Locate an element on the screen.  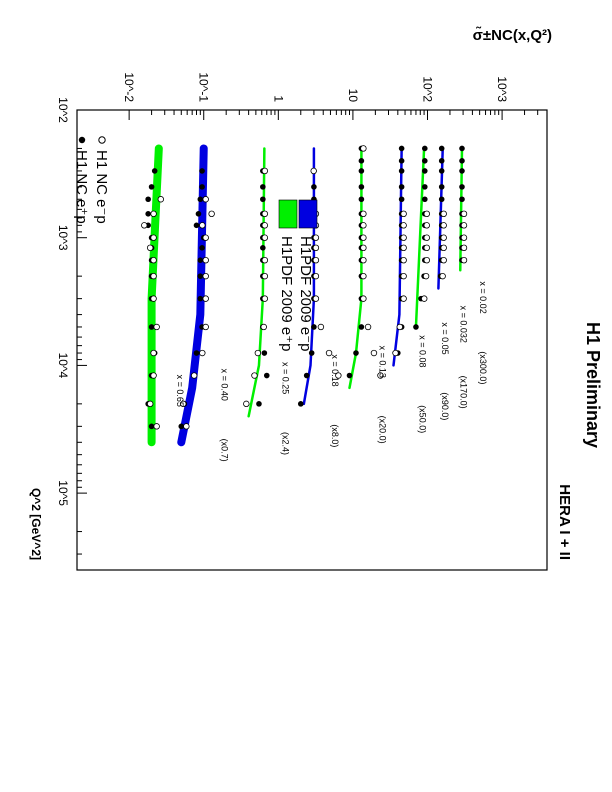
bin-2: x = 0.05 (x90.0) is located at coordinates (431, 282).